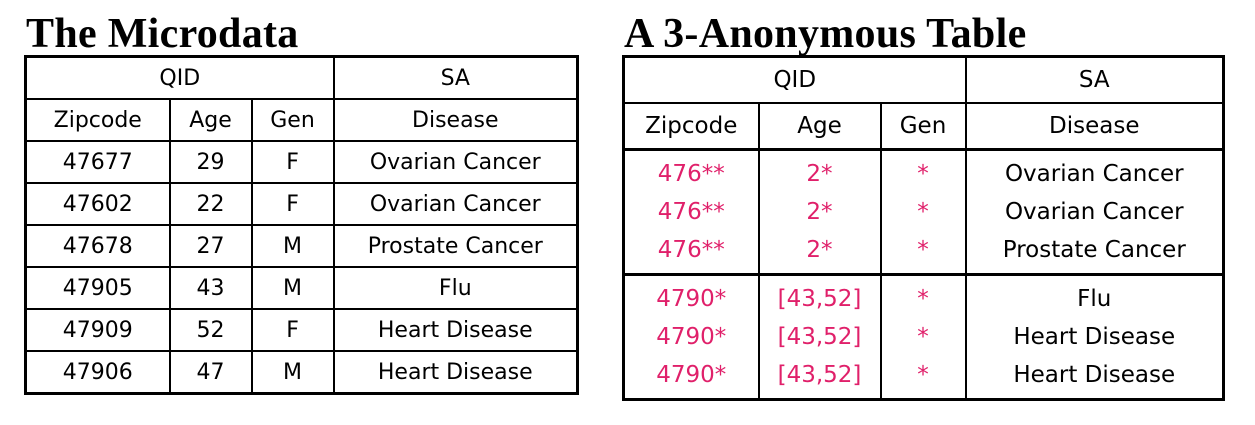 This screenshot has height=425, width=1255. Describe the element at coordinates (97, 204) in the screenshot. I see `zipcode-cell: 47602` at that location.